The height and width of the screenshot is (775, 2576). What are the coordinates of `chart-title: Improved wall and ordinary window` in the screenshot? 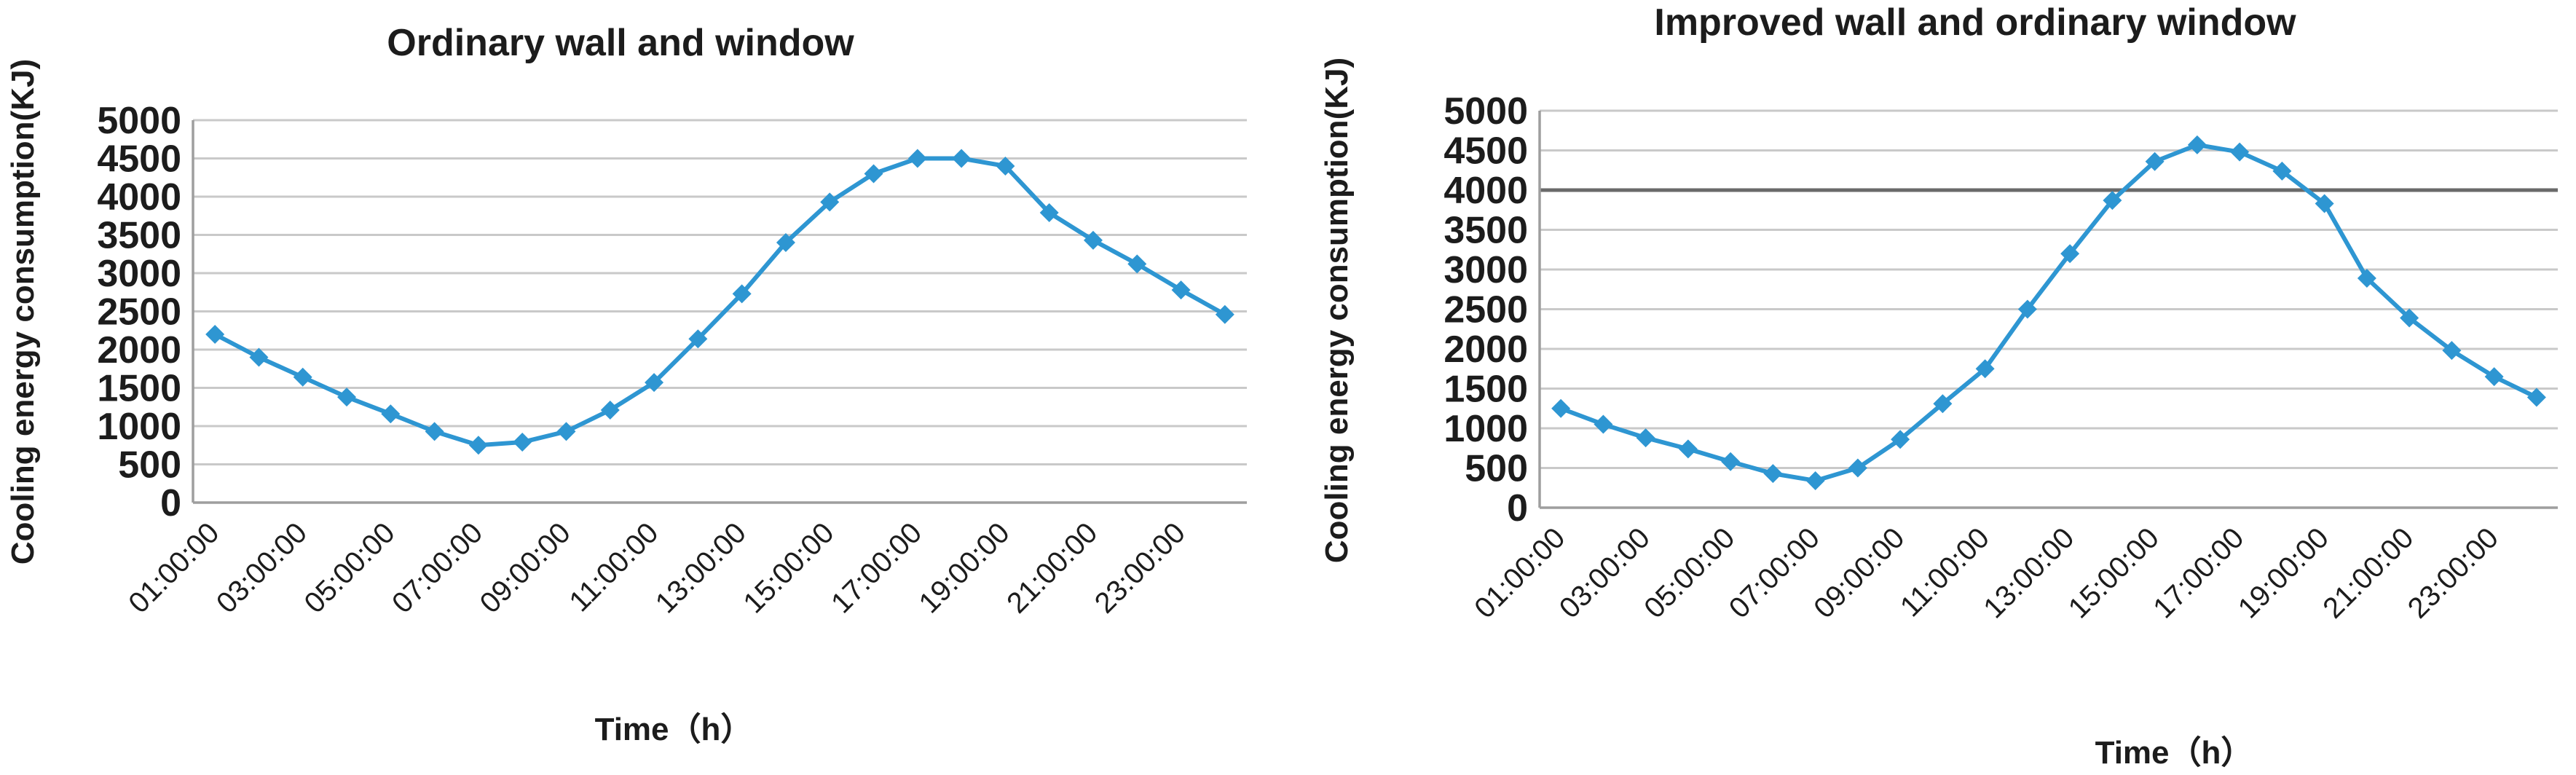 It's located at (1975, 22).